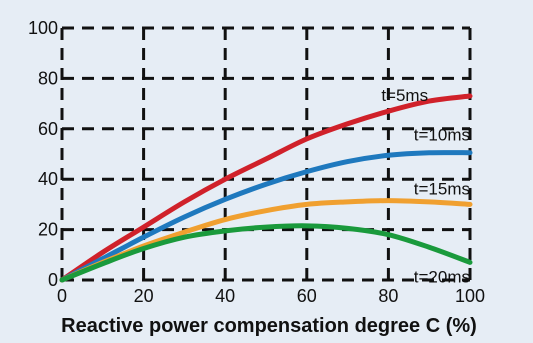  I want to click on series-label-2: t=10ms, so click(442, 135).